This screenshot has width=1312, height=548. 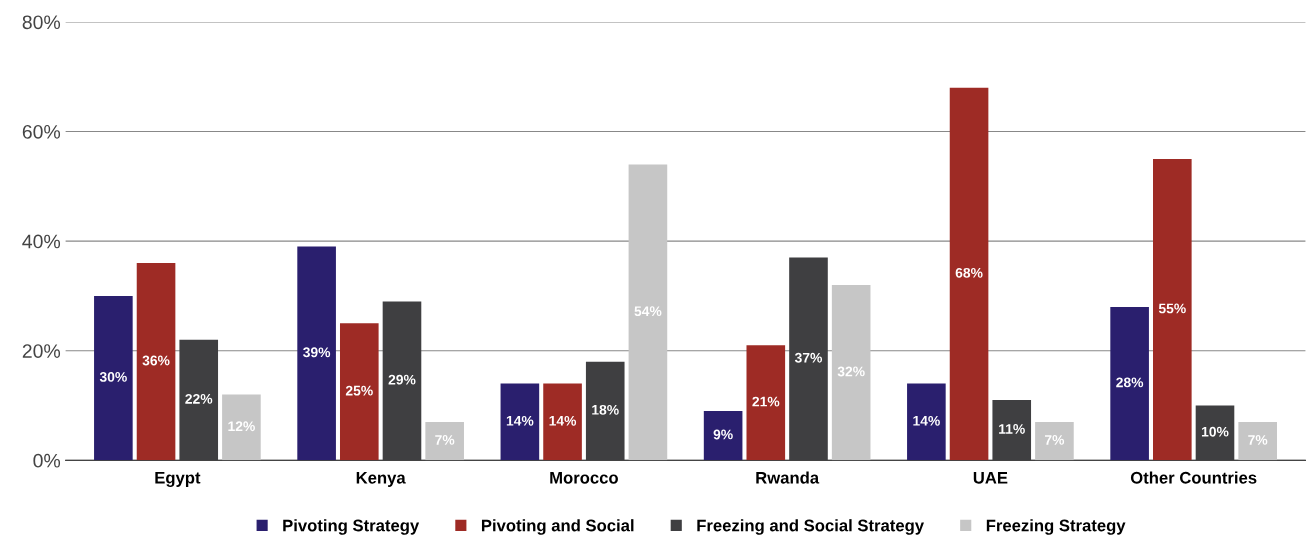 I want to click on data-label: 54%, so click(x=648, y=311).